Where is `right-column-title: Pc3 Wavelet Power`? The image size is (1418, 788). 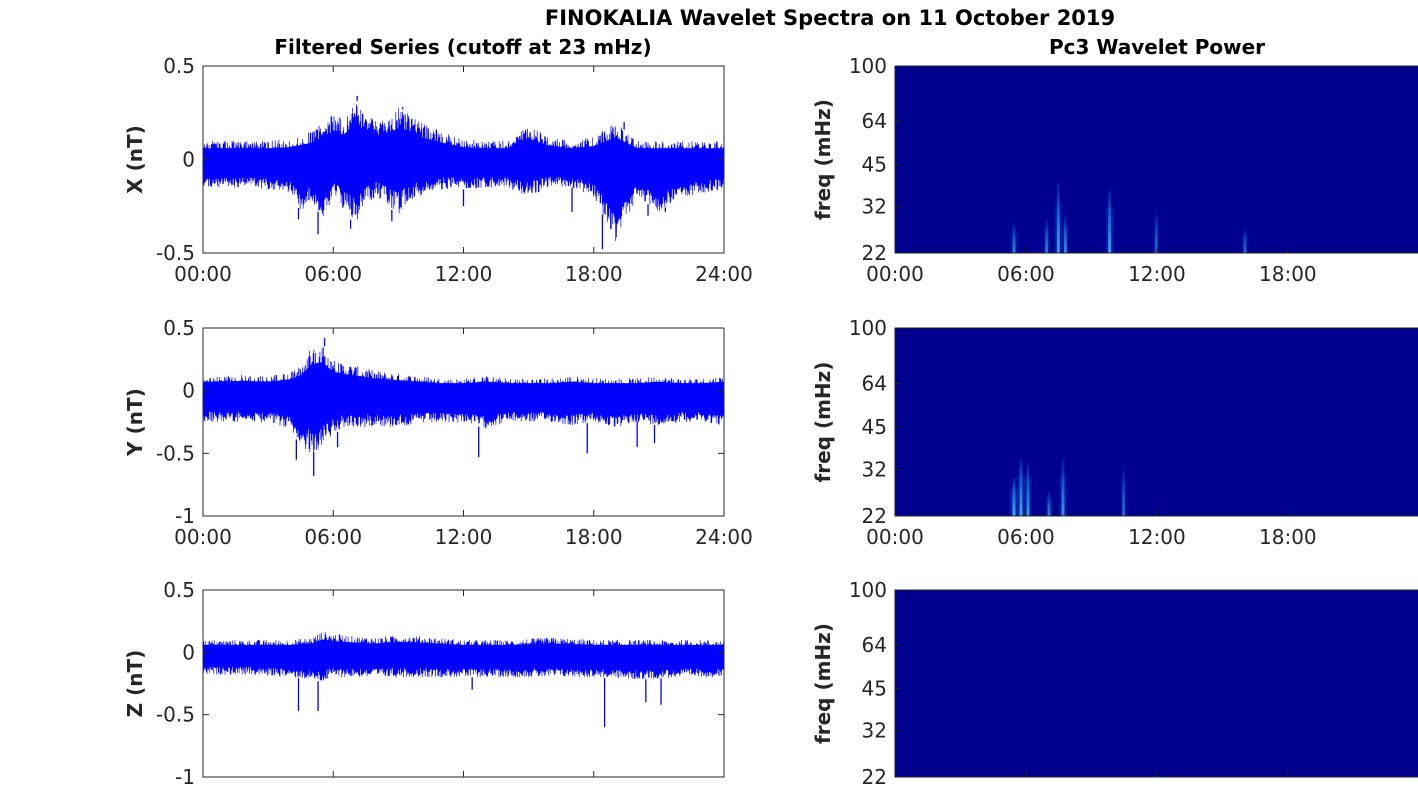
right-column-title: Pc3 Wavelet Power is located at coordinates (1157, 47).